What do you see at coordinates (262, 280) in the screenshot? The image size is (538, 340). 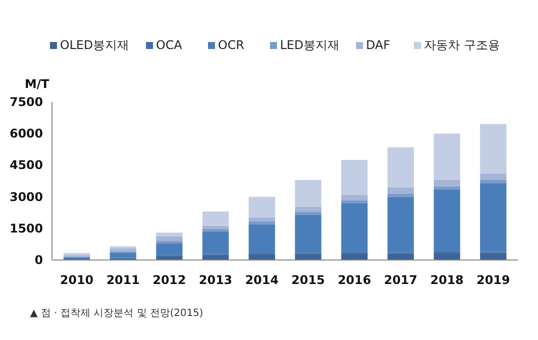 I see `x-tick-label: 2014` at bounding box center [262, 280].